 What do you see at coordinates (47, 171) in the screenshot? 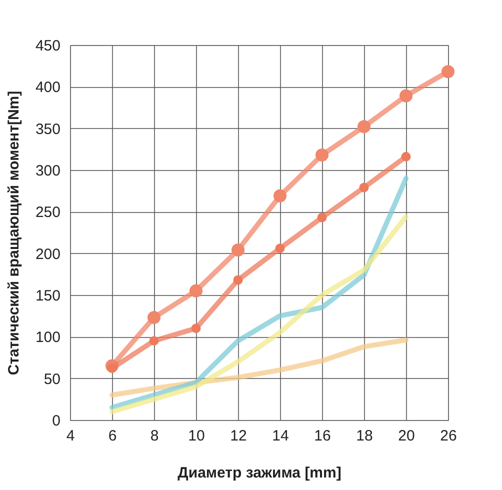
I see `y-tick-label: 300` at bounding box center [47, 171].